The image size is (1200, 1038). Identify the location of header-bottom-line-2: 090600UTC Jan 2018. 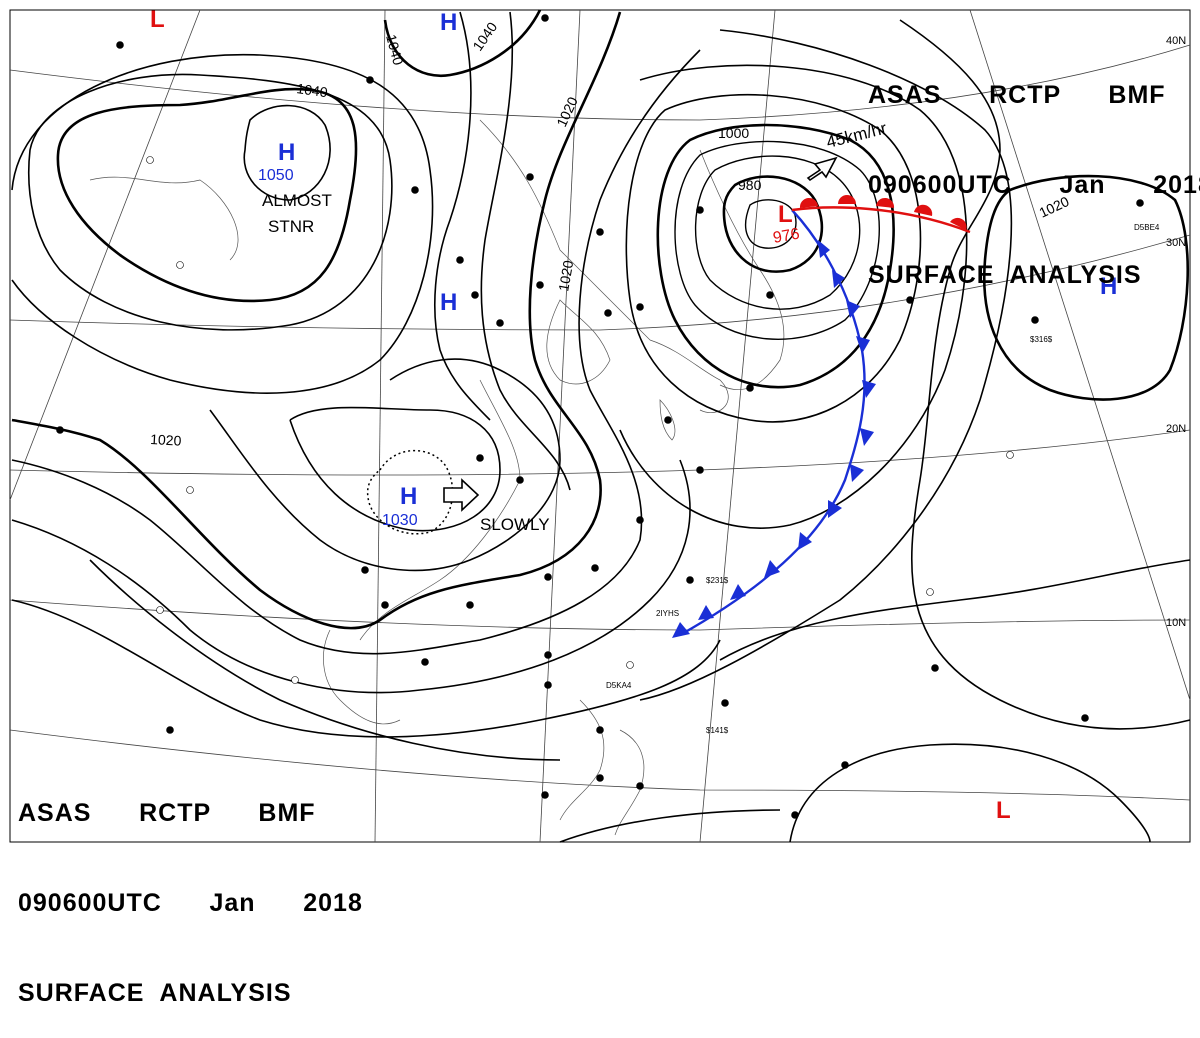
(190, 903).